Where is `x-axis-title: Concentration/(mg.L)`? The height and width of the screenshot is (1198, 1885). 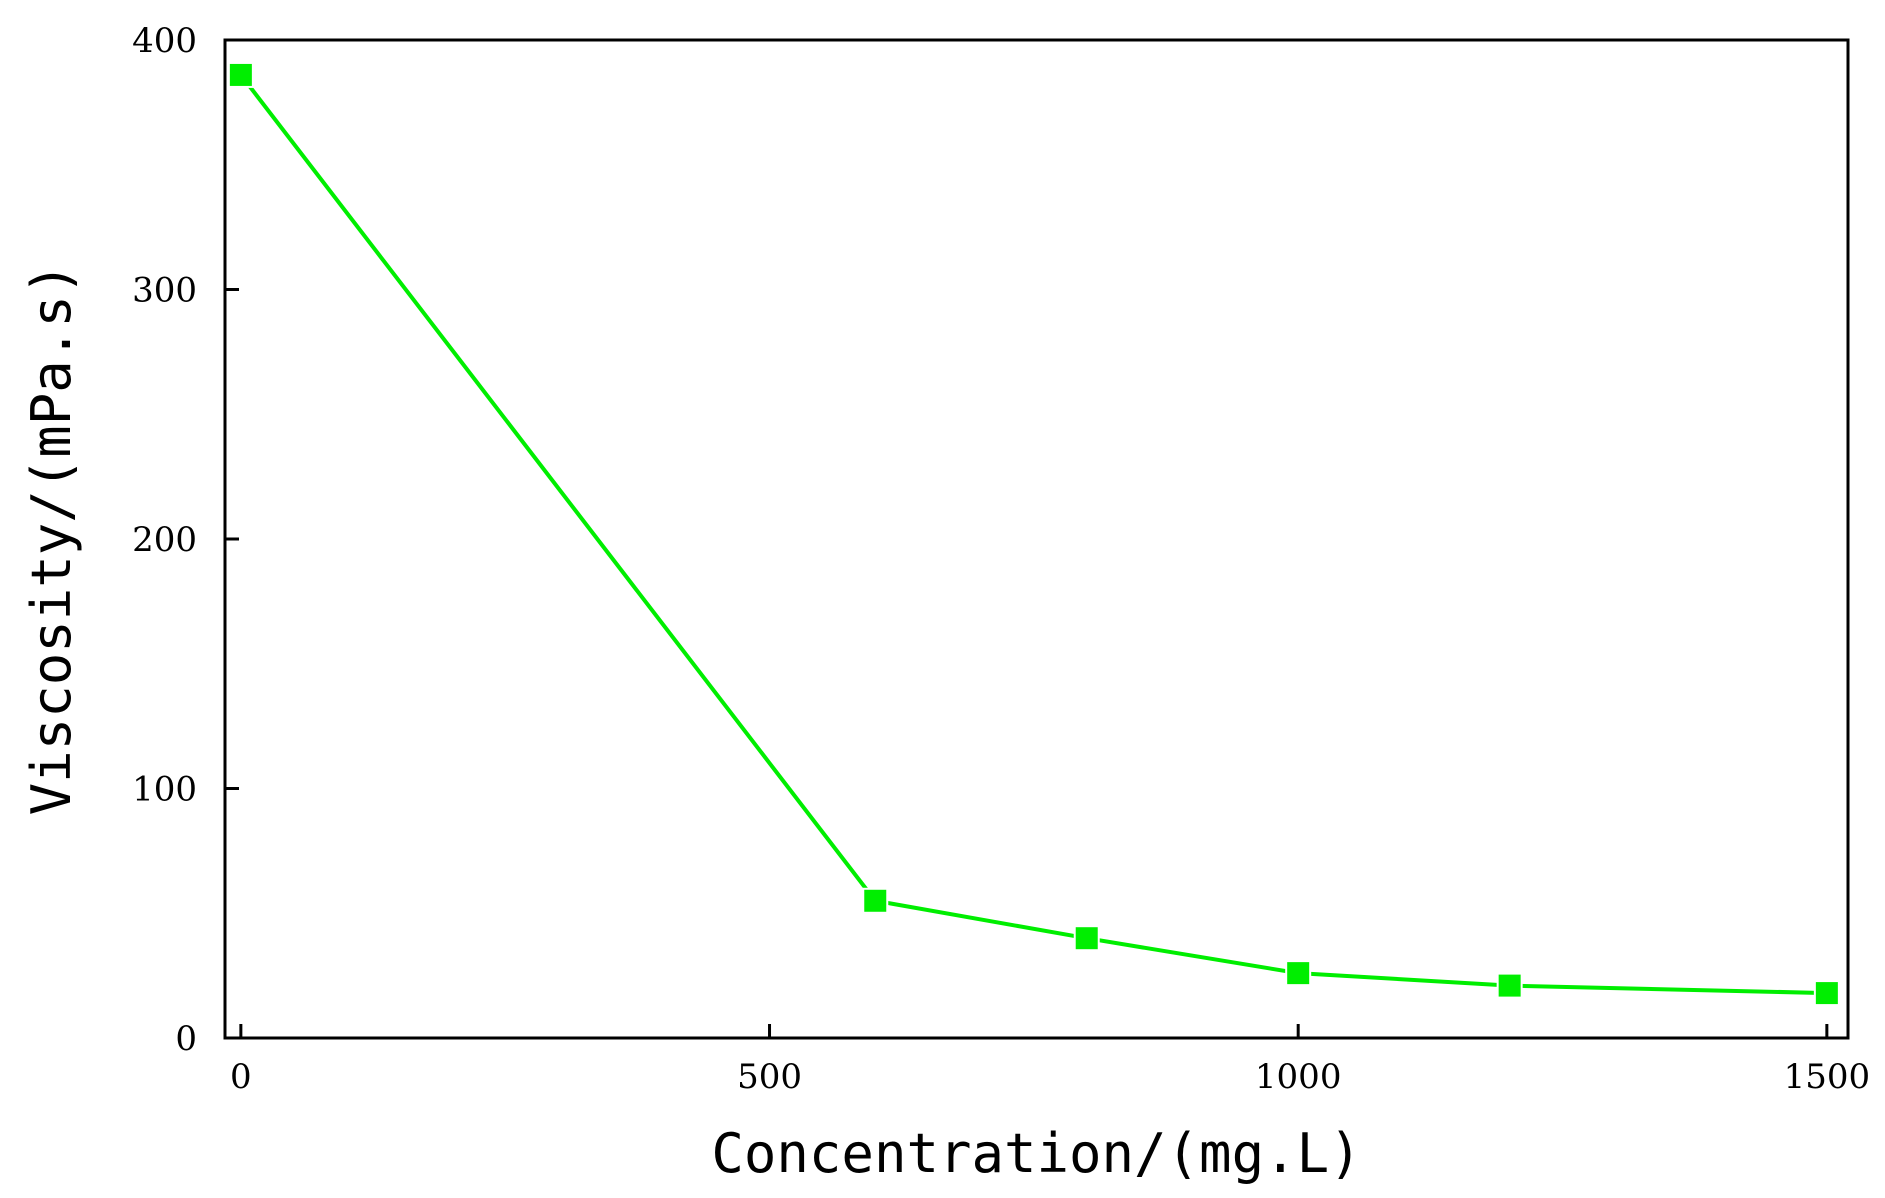 x-axis-title: Concentration/(mg.L) is located at coordinates (1036, 1153).